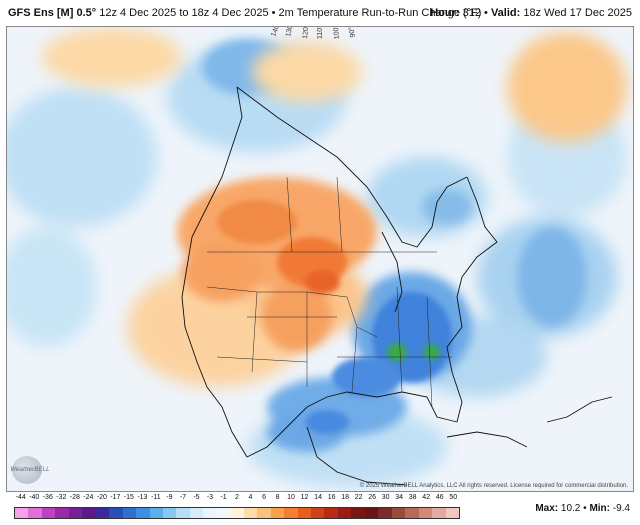 The height and width of the screenshot is (525, 640). Describe the element at coordinates (290, 32) in the screenshot. I see `meridian-label: 130°W` at that location.